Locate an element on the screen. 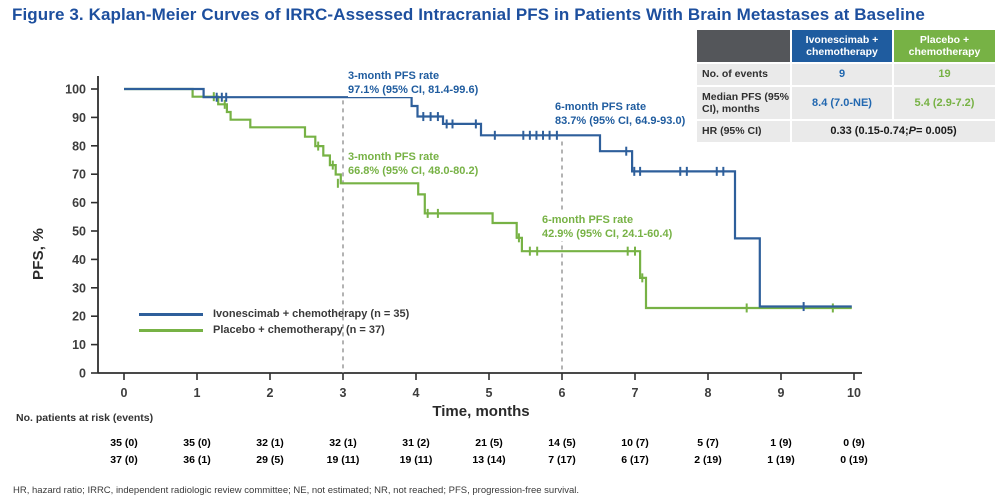  annotation-ivo-3month-line2: 97.1% (95% CI, 81.4-99.6) is located at coordinates (413, 90).